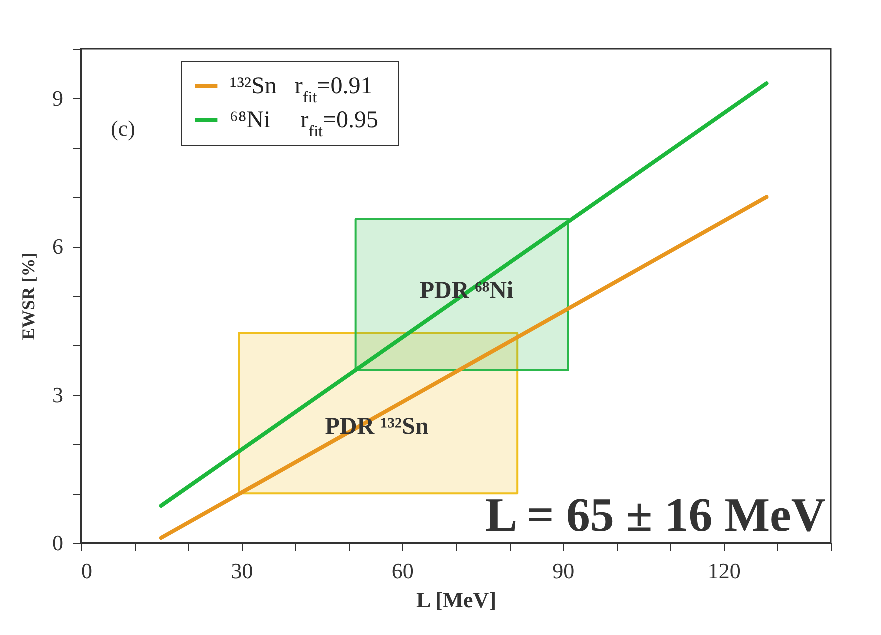 The height and width of the screenshot is (635, 881). I want to click on x-tick-label: 60, so click(403, 571).